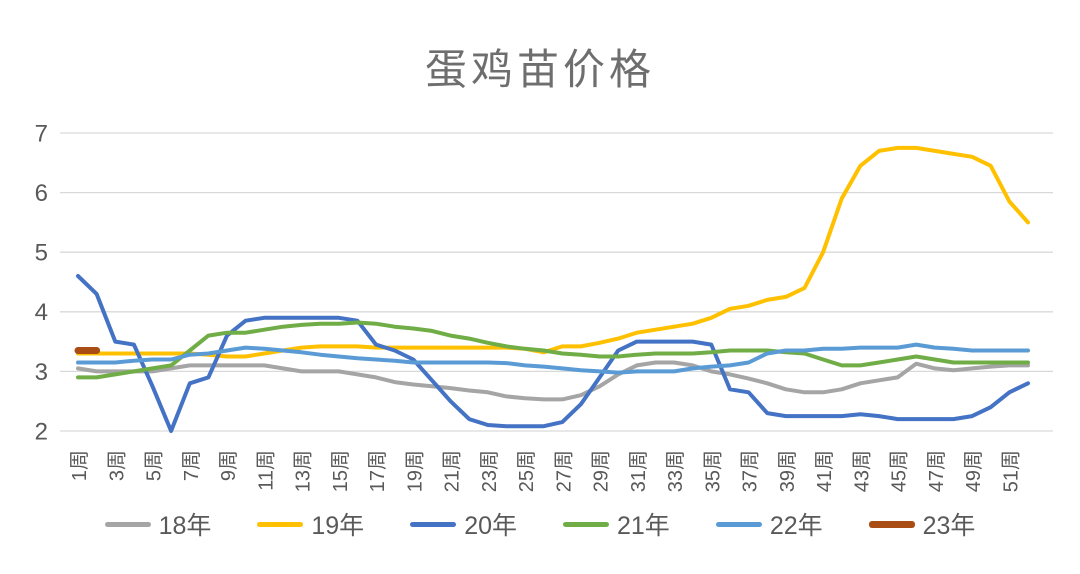  What do you see at coordinates (949, 526) in the screenshot?
I see `legend-label: 23年` at bounding box center [949, 526].